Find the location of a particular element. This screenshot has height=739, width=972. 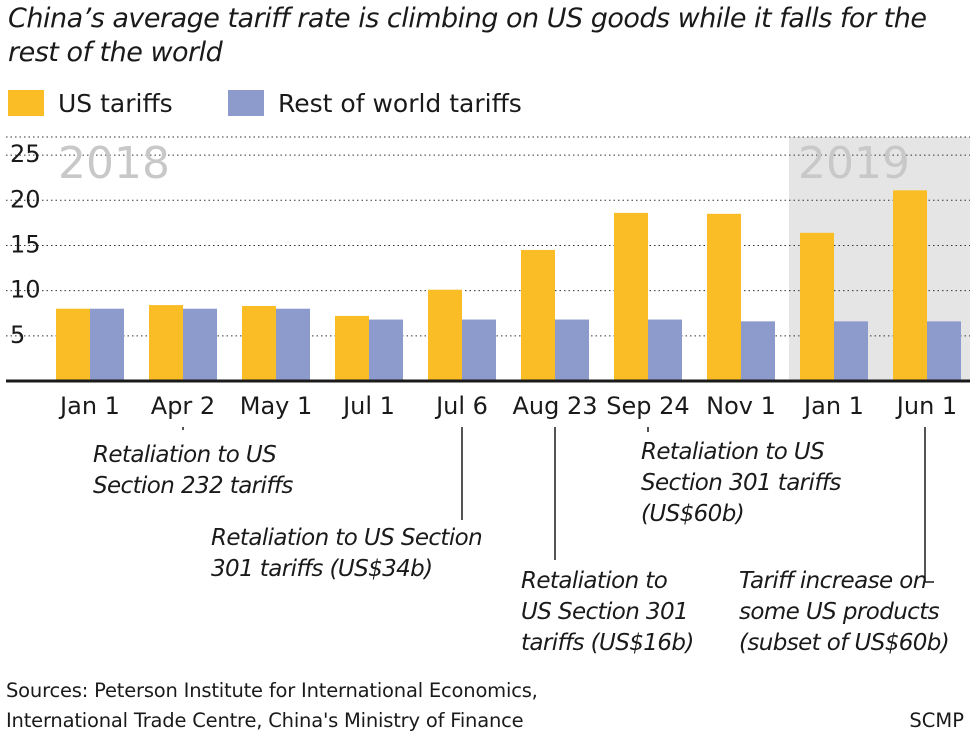

x-tick-label-2: May 1 is located at coordinates (276, 406).